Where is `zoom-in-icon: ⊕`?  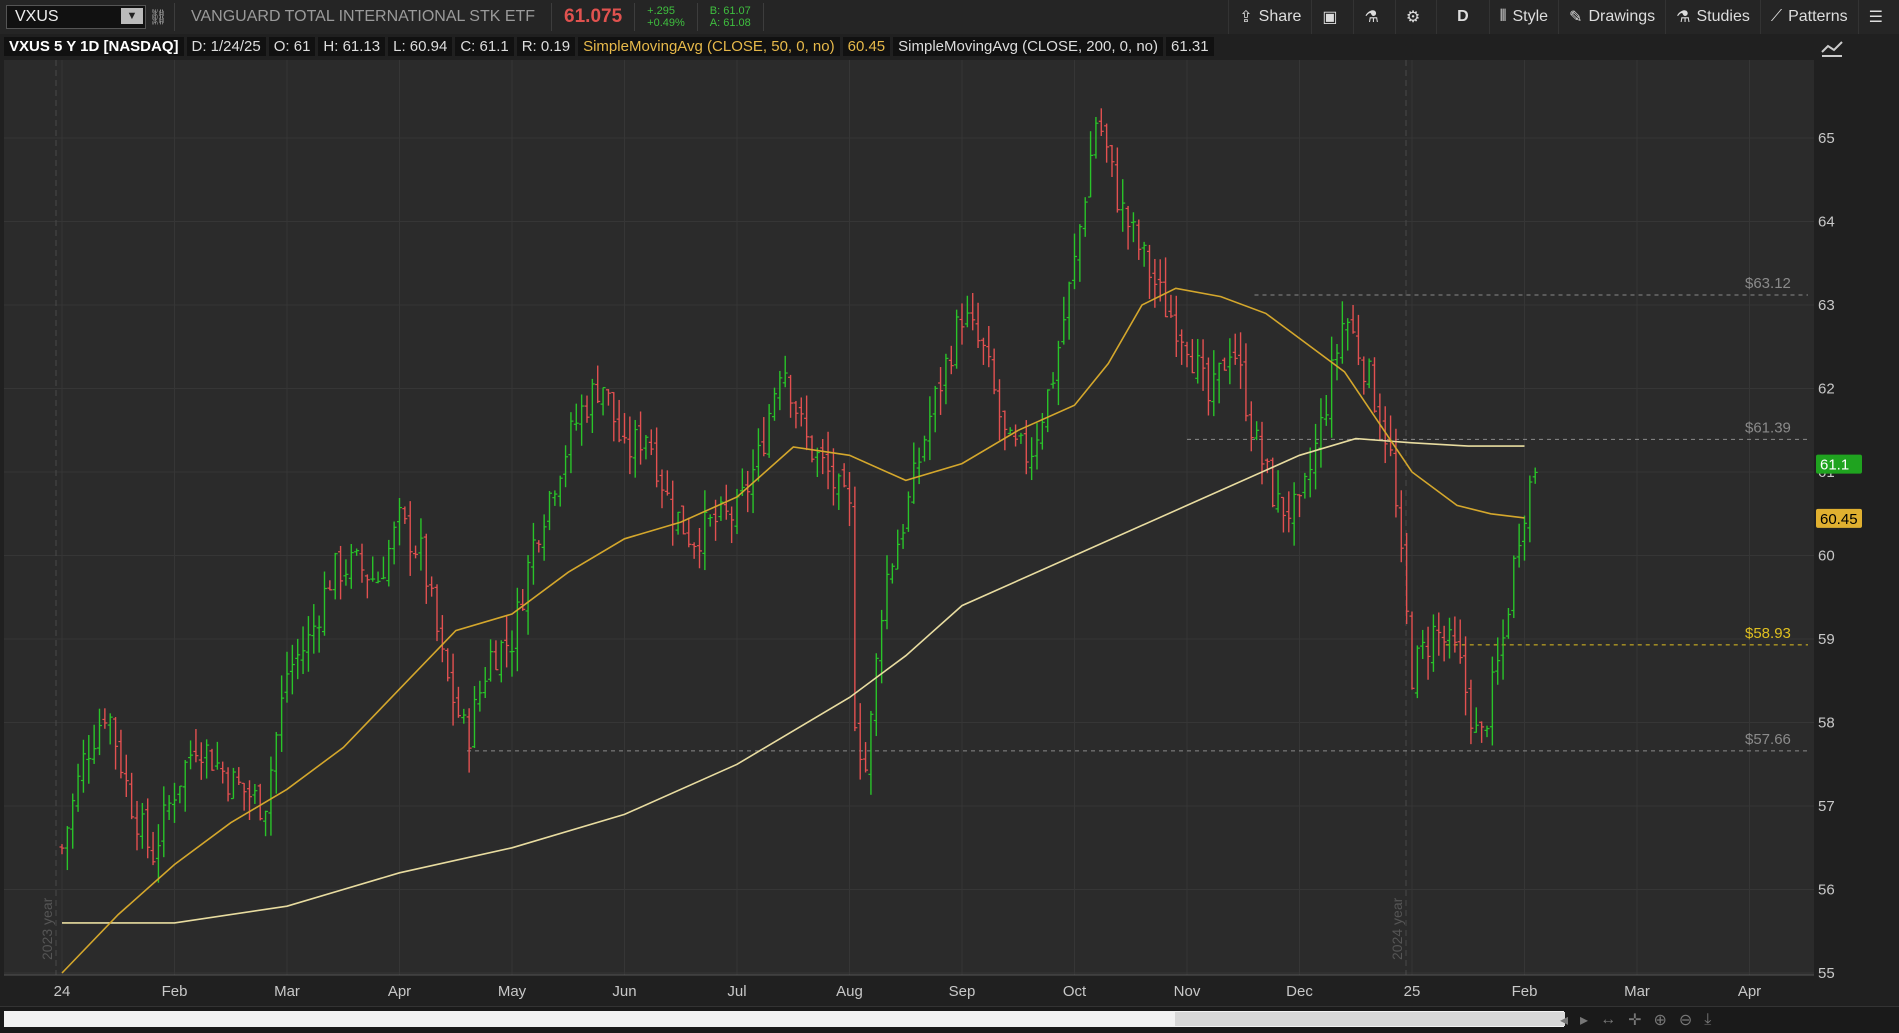
zoom-in-icon: ⊕ is located at coordinates (1660, 1020).